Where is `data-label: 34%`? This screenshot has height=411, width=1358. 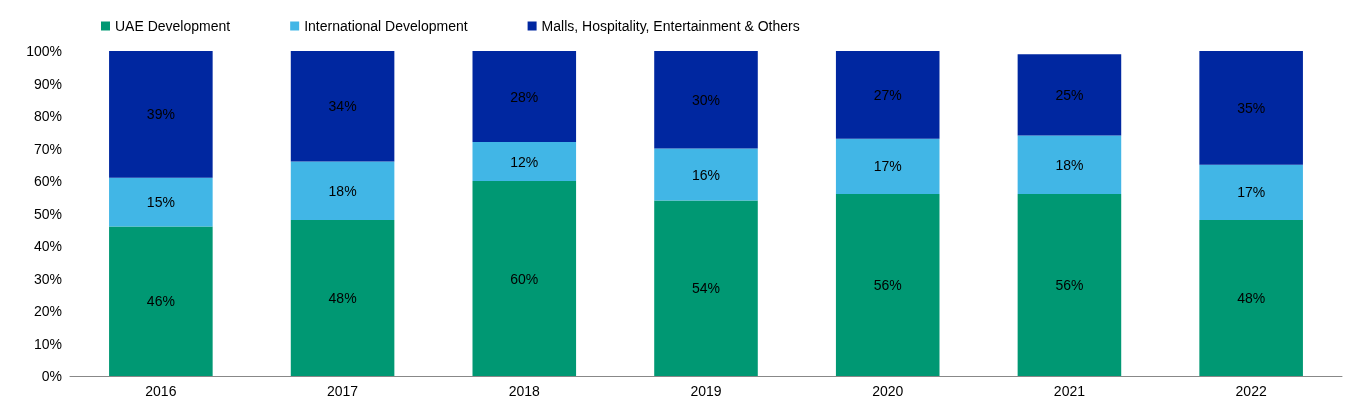
data-label: 34% is located at coordinates (342, 106).